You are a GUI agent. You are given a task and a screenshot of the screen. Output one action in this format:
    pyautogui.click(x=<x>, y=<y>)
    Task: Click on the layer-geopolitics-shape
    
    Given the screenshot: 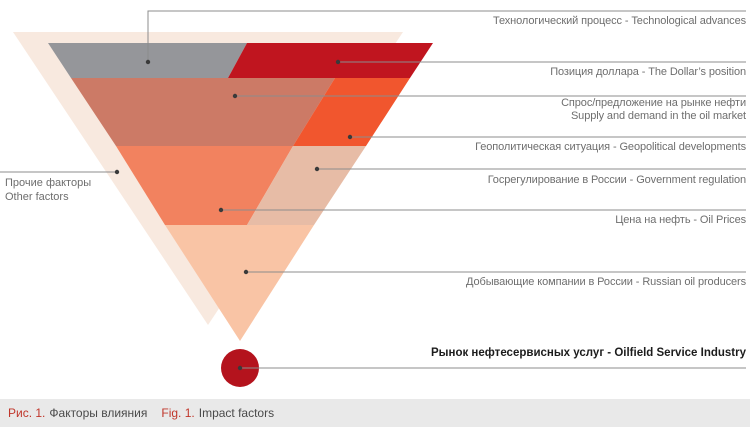 What is the action you would take?
    pyautogui.click(x=351, y=112)
    